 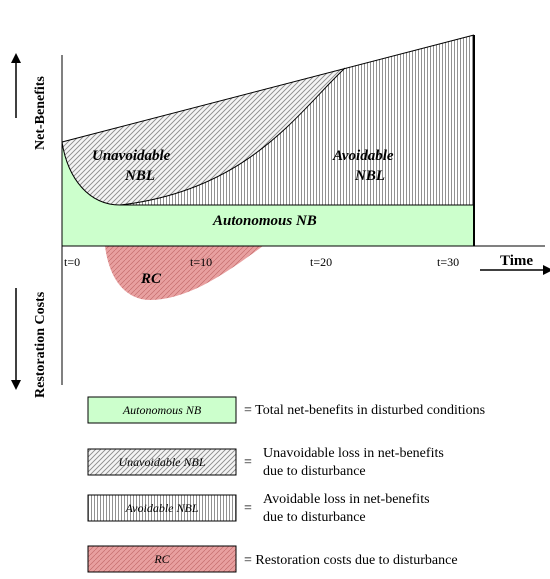 What do you see at coordinates (314, 471) in the screenshot?
I see `legend-desc-unavoidable-2: due to disturbance` at bounding box center [314, 471].